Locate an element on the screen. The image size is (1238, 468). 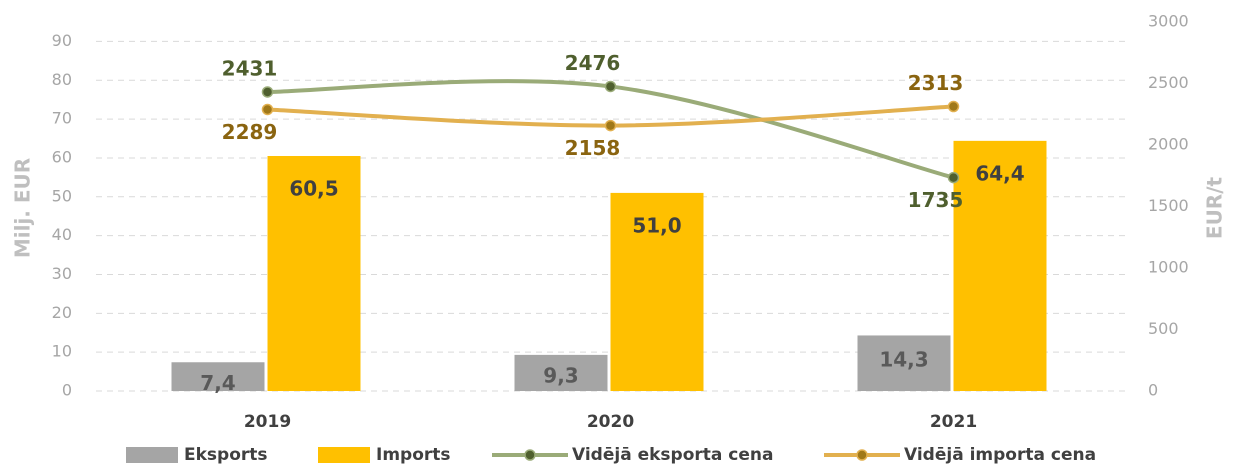
y-tick-label: 30 is located at coordinates (62, 273).